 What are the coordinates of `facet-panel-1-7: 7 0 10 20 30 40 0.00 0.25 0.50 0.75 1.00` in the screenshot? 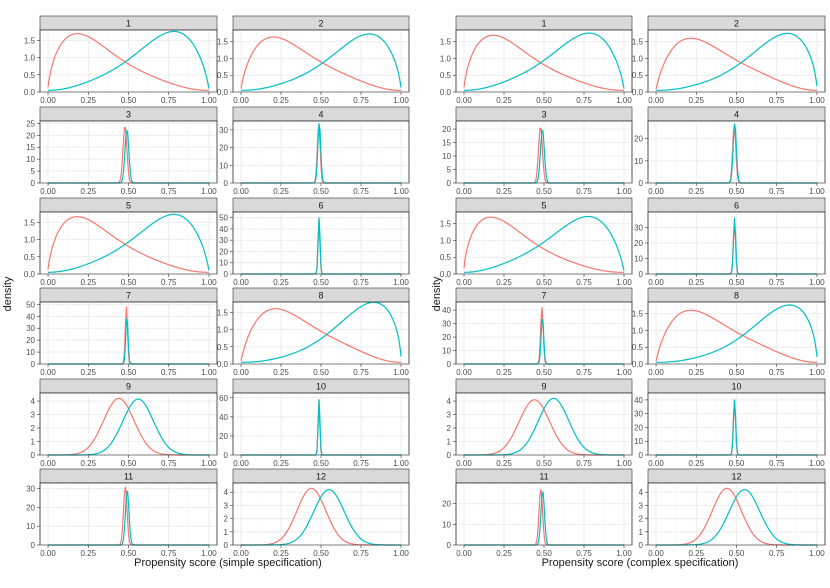 It's located at (537, 332).